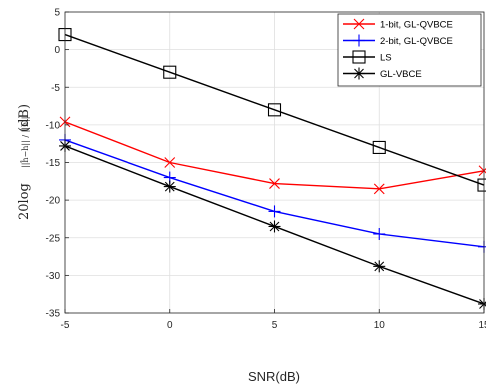 The height and width of the screenshot is (385, 486). What do you see at coordinates (170, 325) in the screenshot?
I see `x-tick-label: 0` at bounding box center [170, 325].